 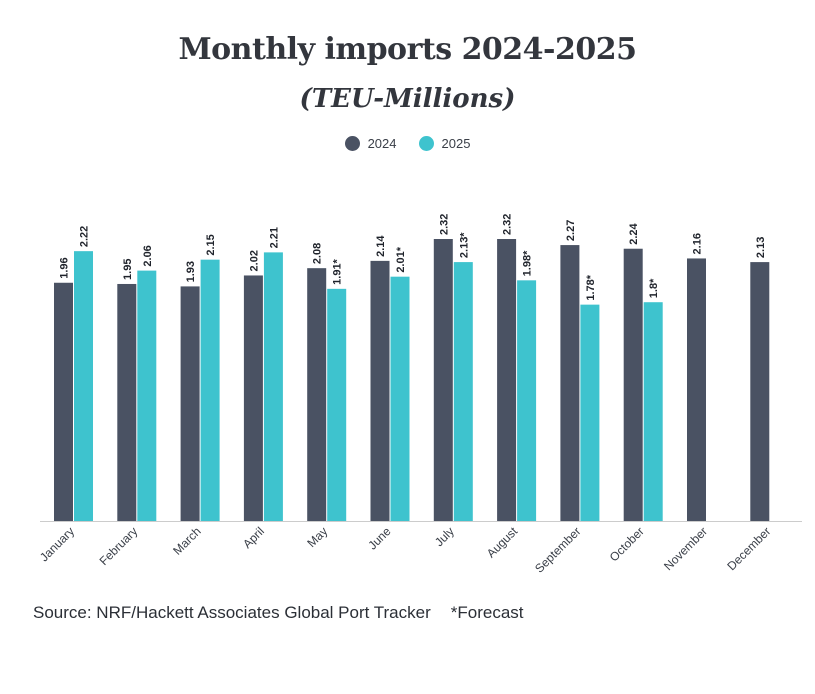 I want to click on bar-2025-march, so click(x=210, y=390).